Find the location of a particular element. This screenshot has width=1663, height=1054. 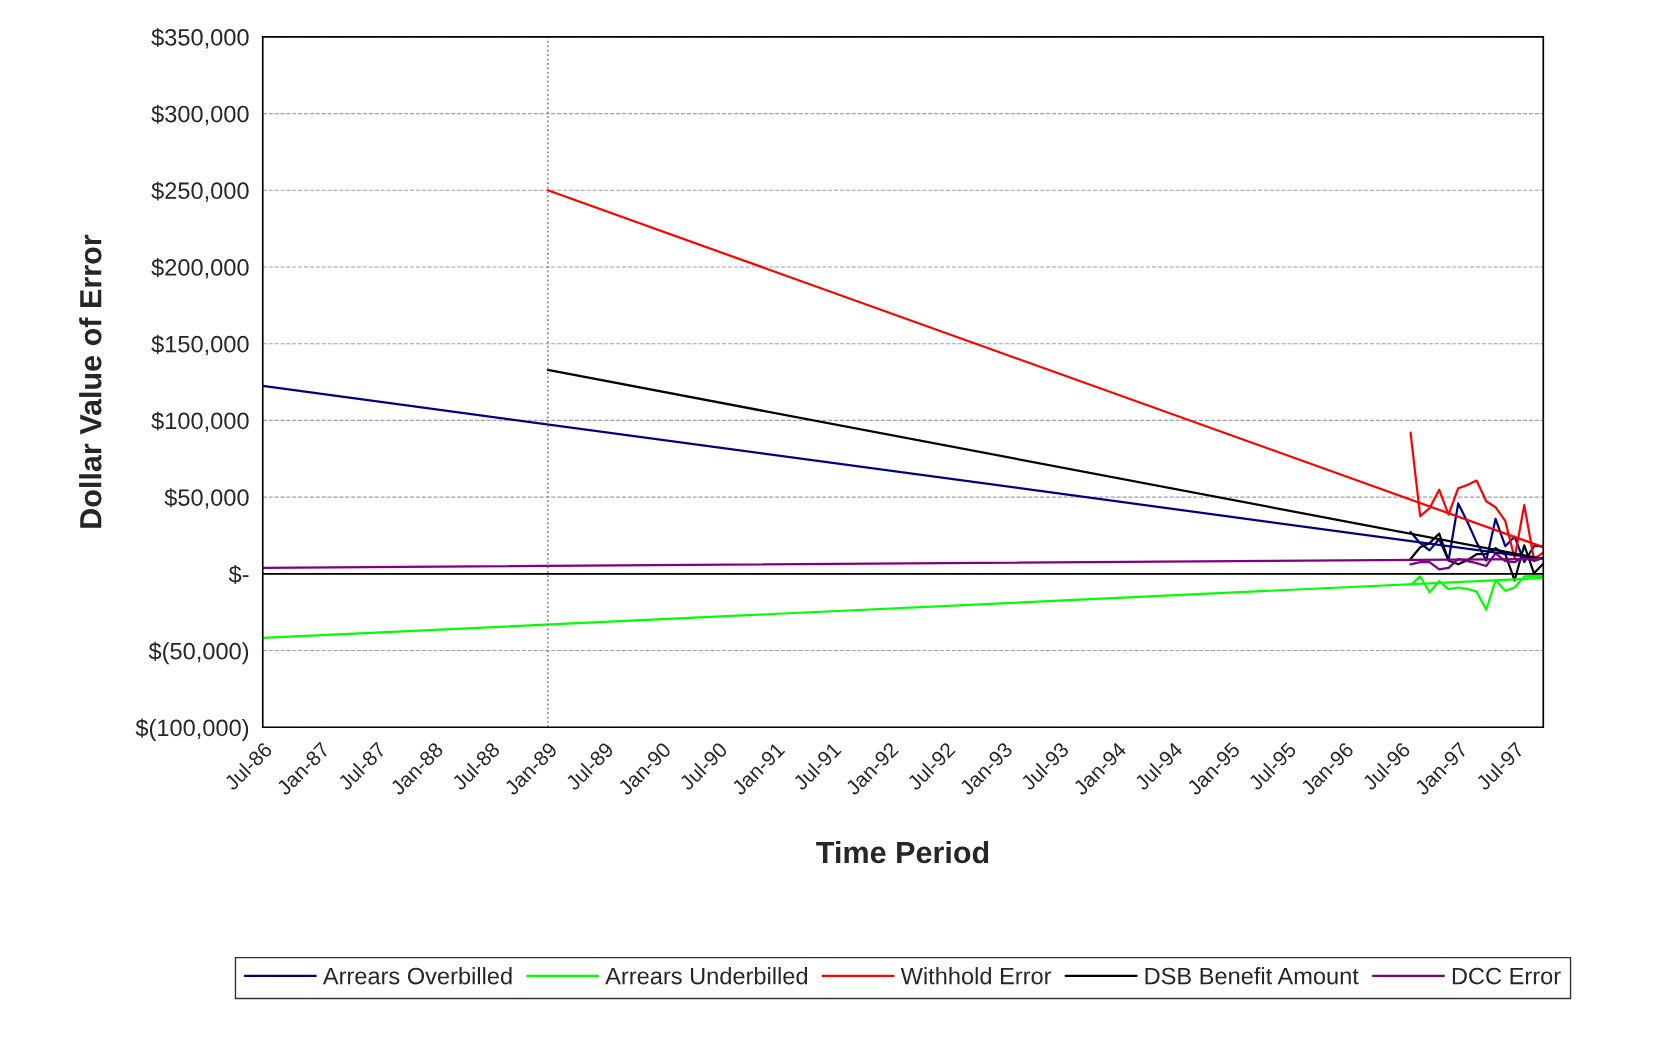

y-tick-label: $150,000 is located at coordinates (200, 345).